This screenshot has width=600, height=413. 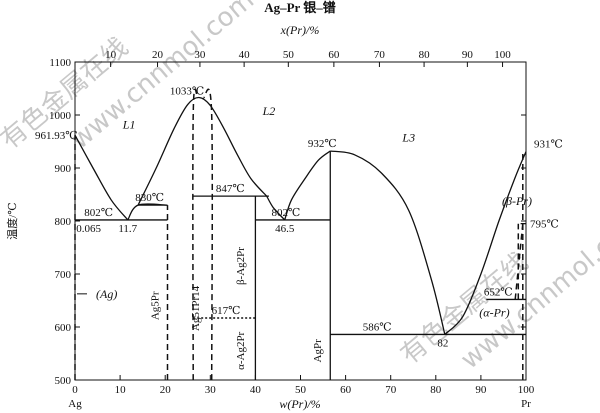 I want to click on y-axis-label: 温度/℃, so click(x=12, y=220).